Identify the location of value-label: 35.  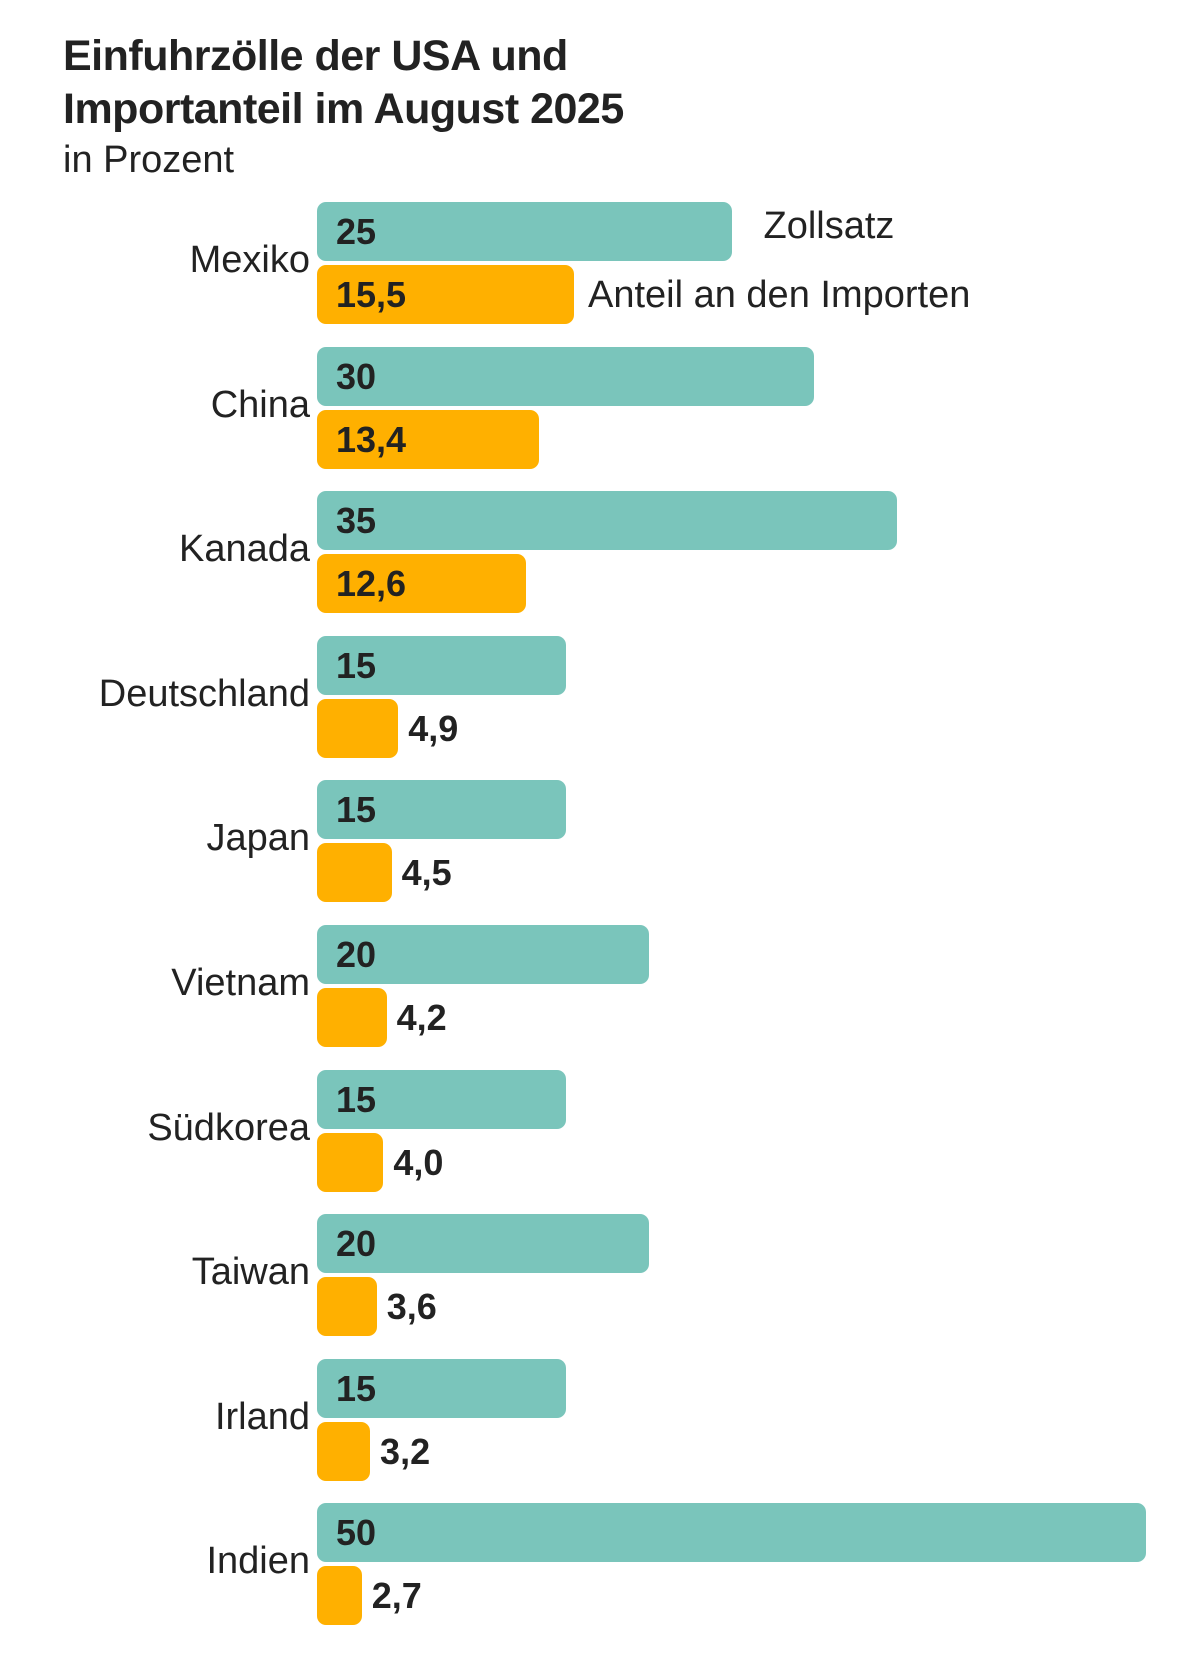
(356, 521).